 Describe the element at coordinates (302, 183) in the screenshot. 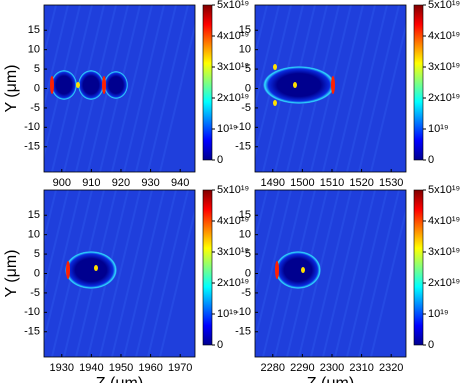

I see `x-tick-label: 1500` at that location.